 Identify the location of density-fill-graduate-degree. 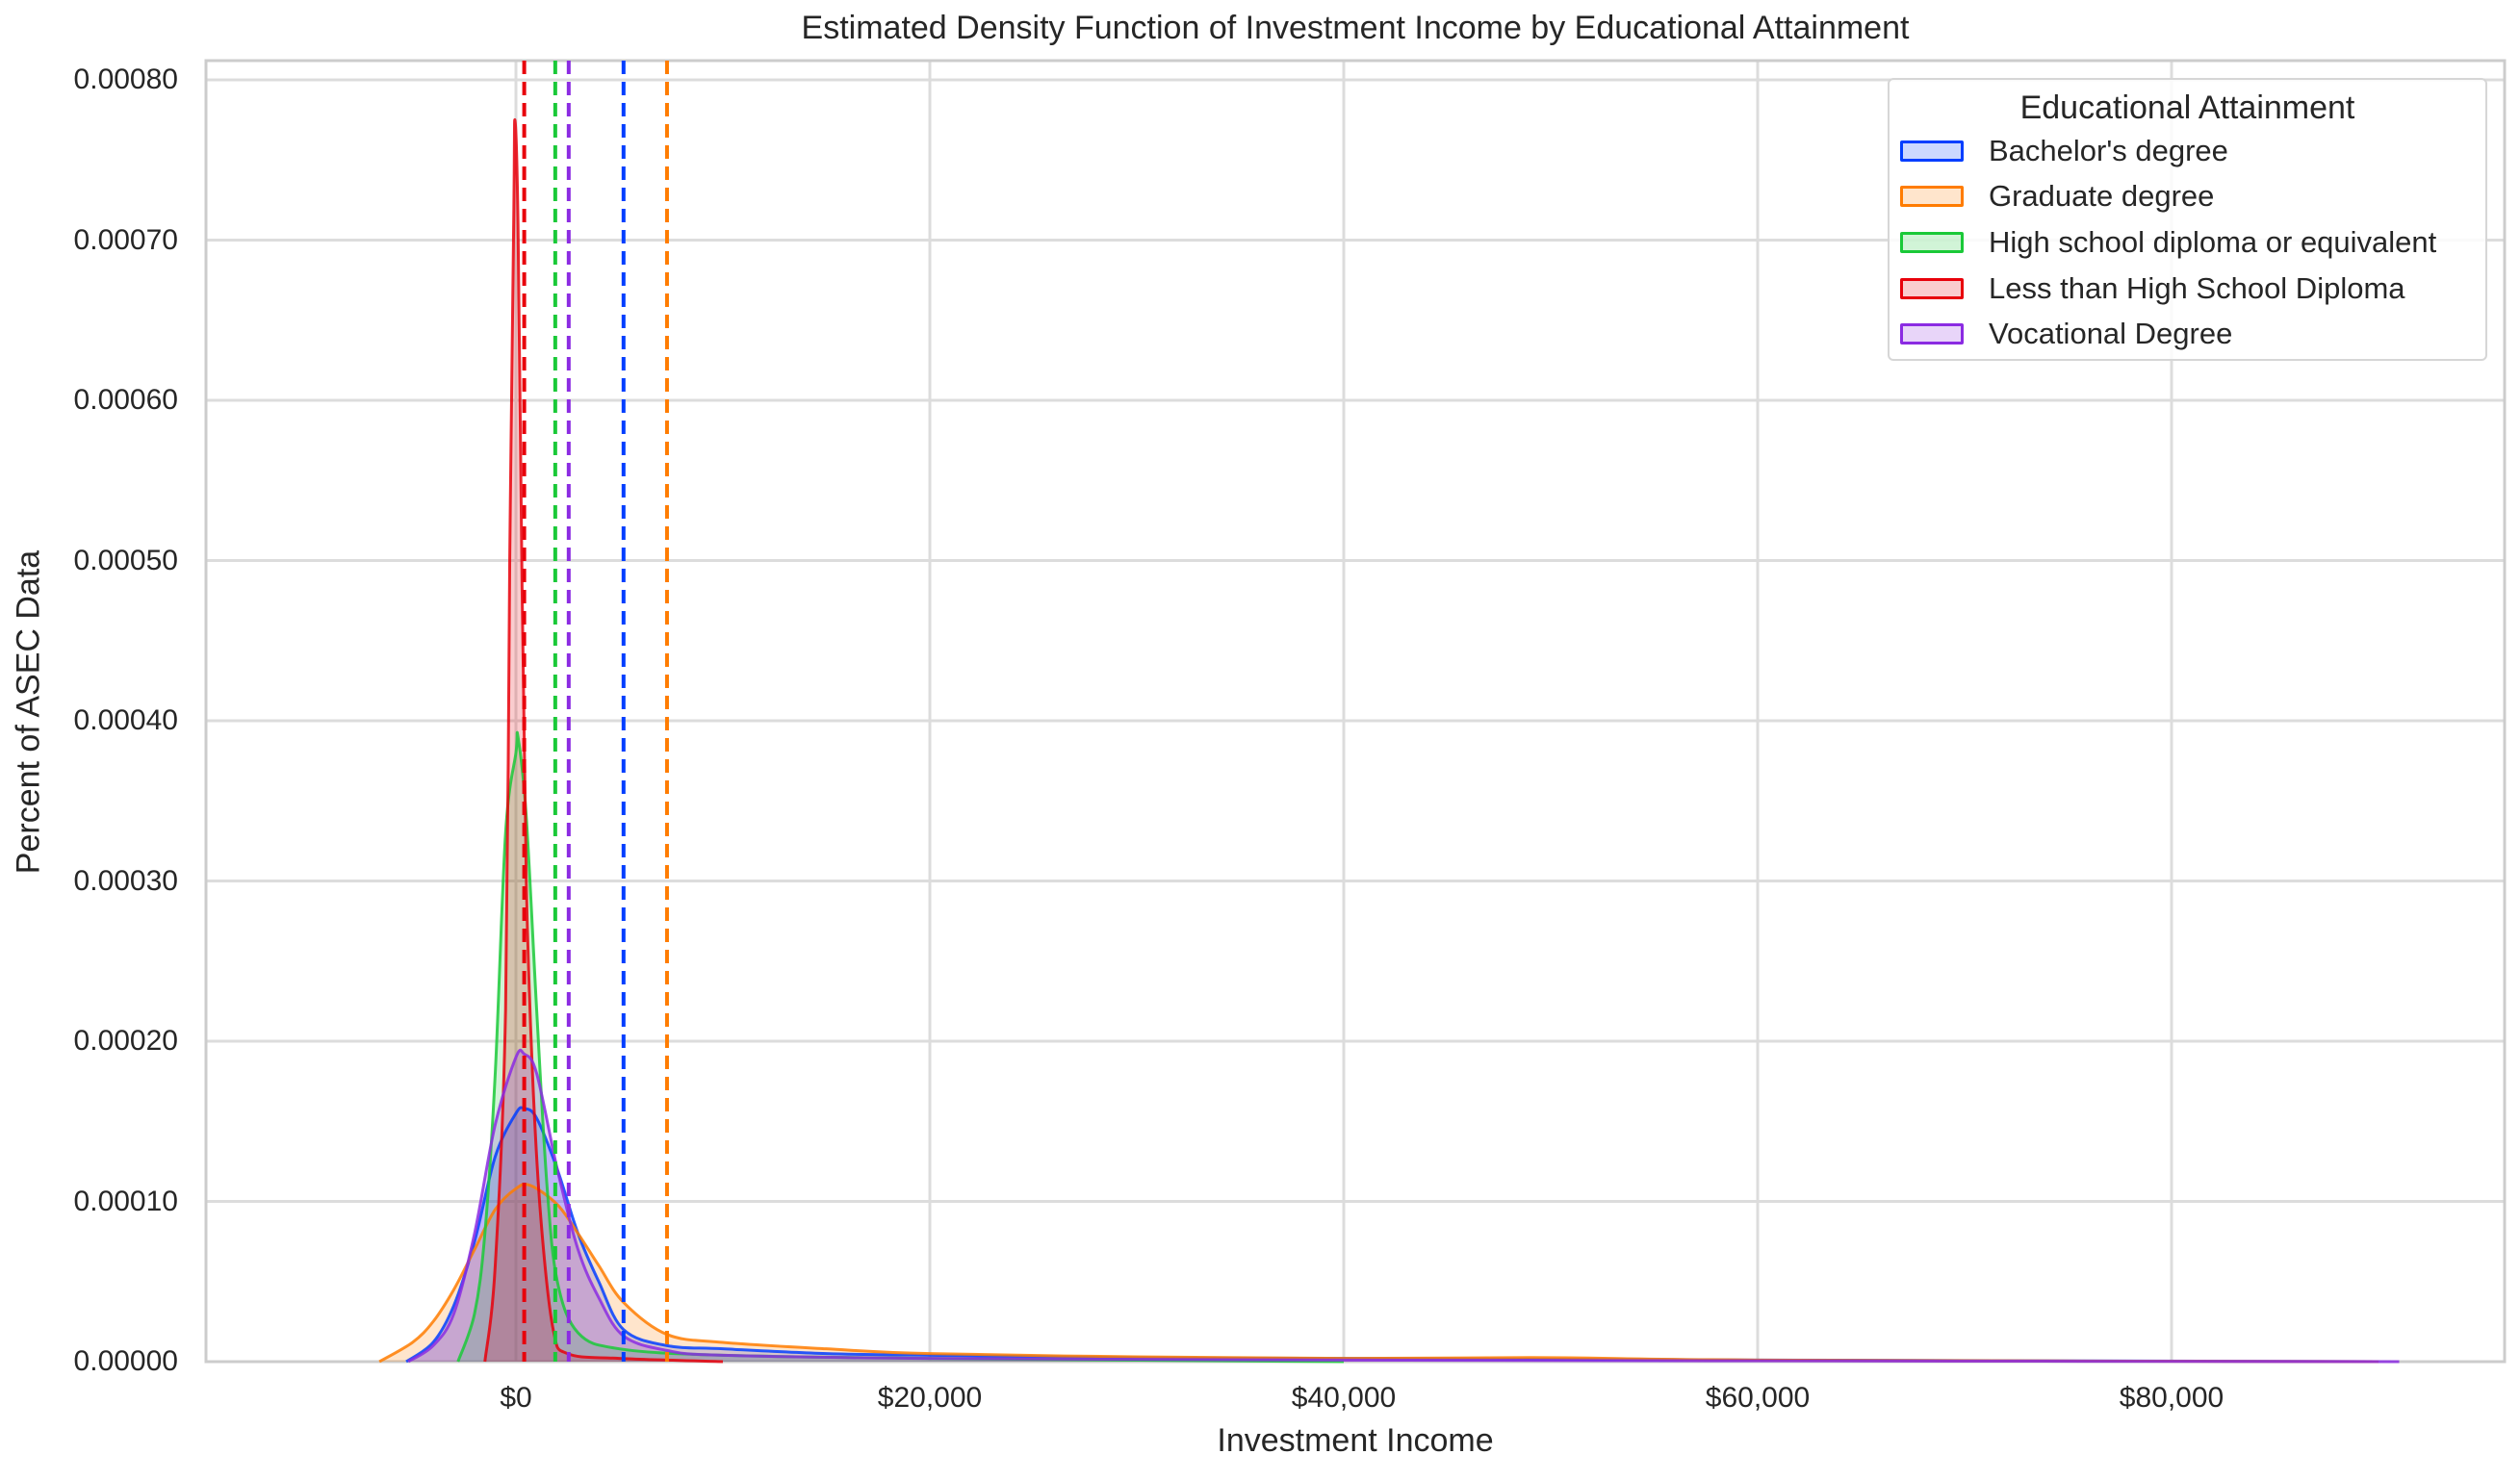
(1379, 1273).